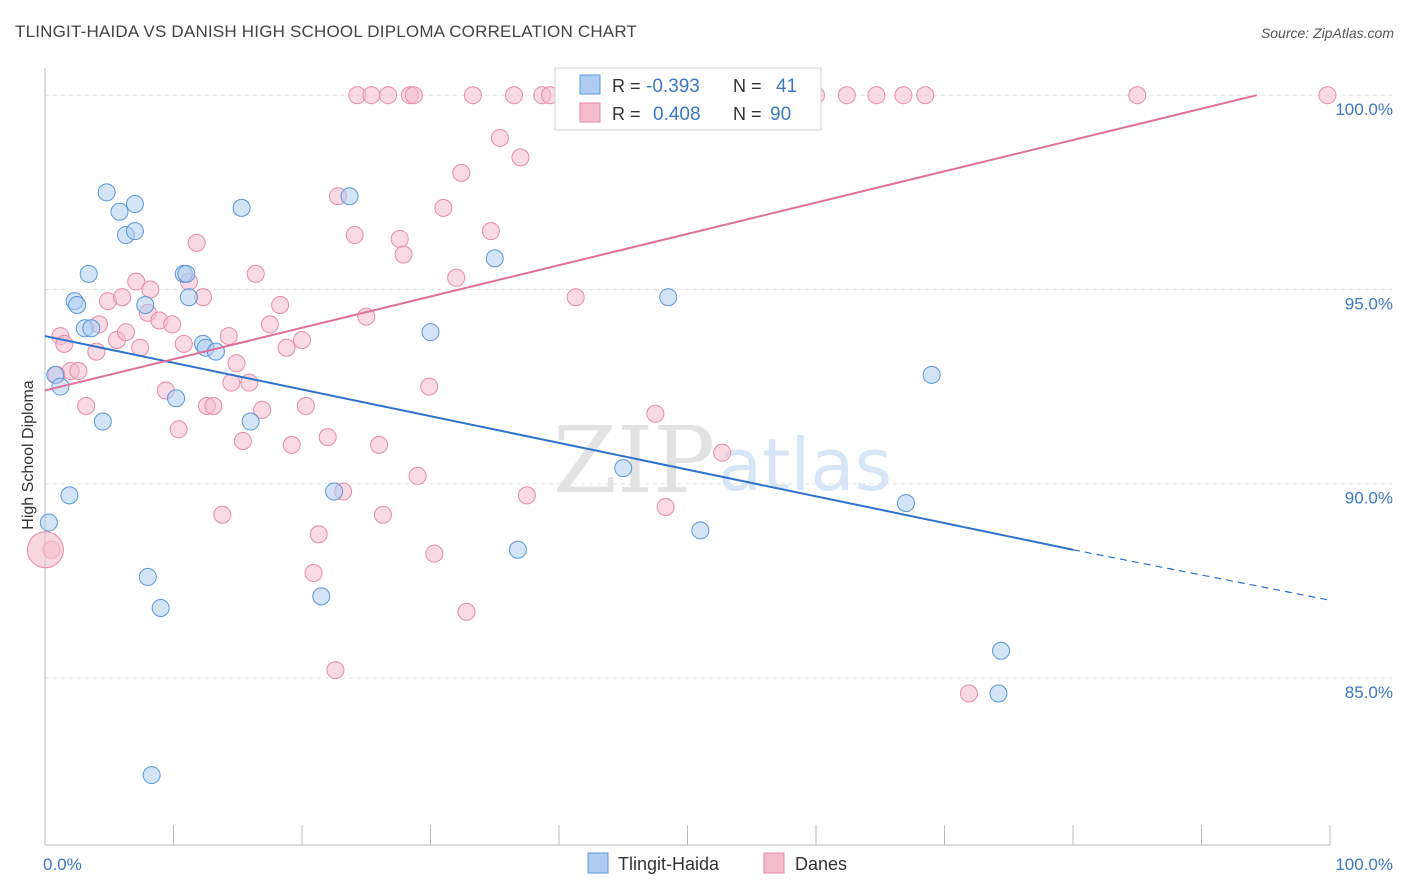 The width and height of the screenshot is (1406, 892). Describe the element at coordinates (1369, 303) in the screenshot. I see `y-tick-label: 95.0%` at that location.